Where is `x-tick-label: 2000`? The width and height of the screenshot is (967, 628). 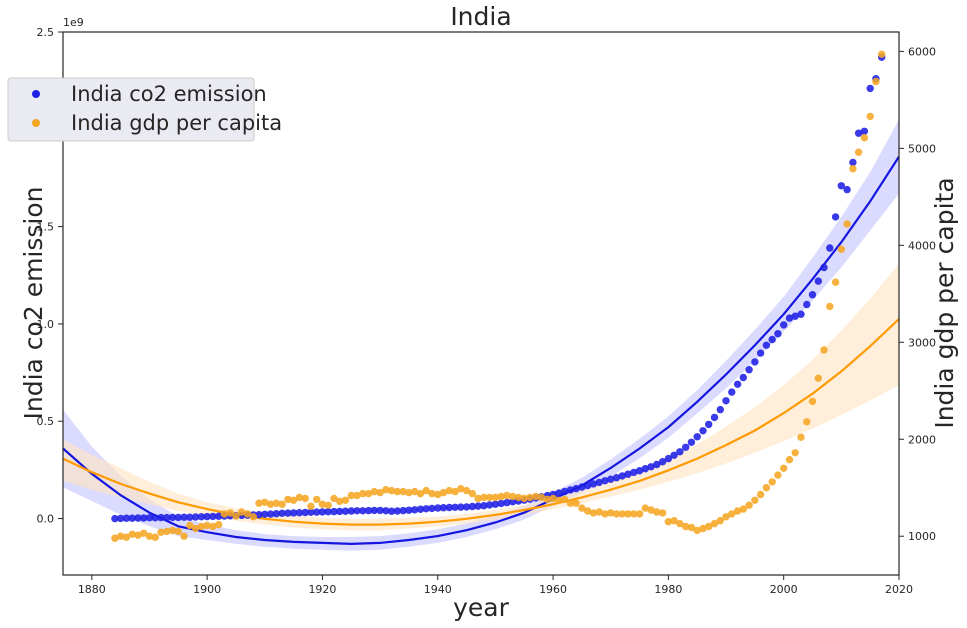
x-tick-label: 2000 is located at coordinates (784, 589).